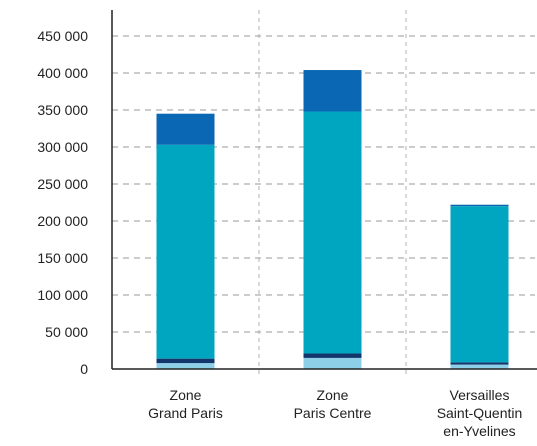 Image resolution: width=537 pixels, height=446 pixels. I want to click on x-category-label-2-0: Versailles, so click(480, 395).